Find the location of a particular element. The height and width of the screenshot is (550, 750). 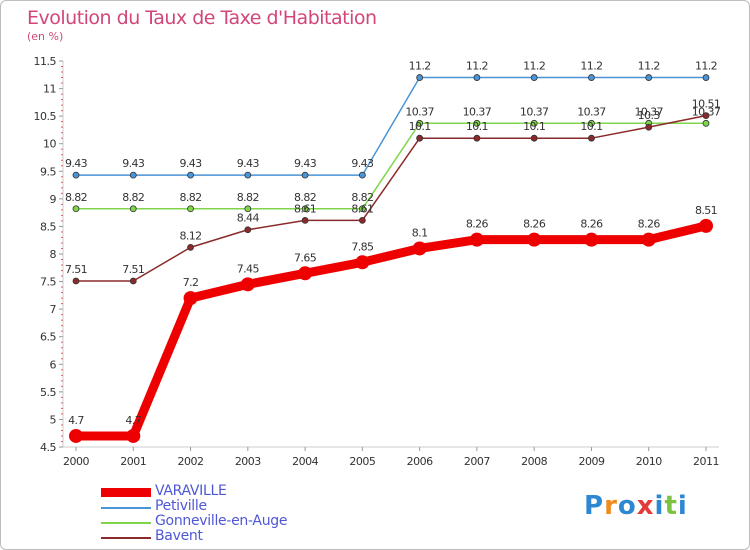

x-tick-label: 2001 is located at coordinates (133, 461).